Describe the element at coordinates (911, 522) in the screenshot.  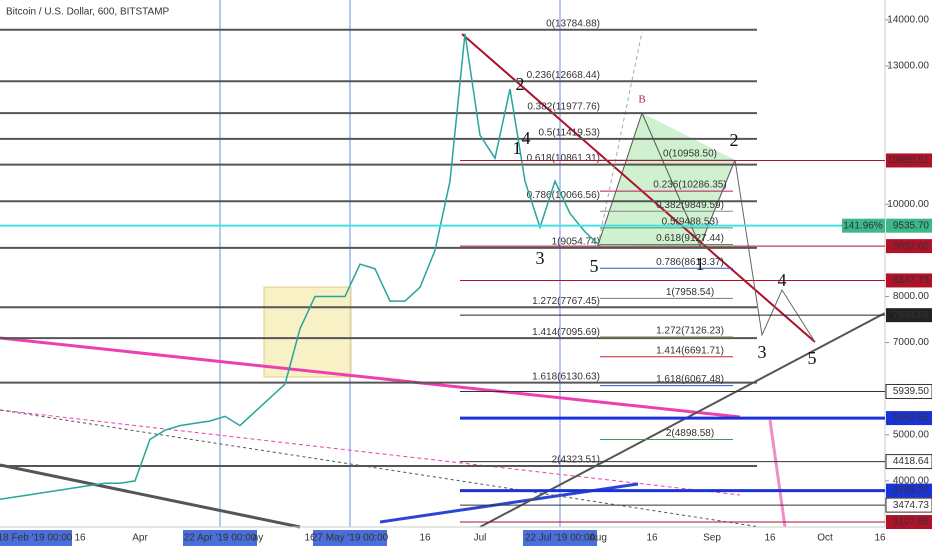
I see `price-tag-label: 3107.65` at that location.